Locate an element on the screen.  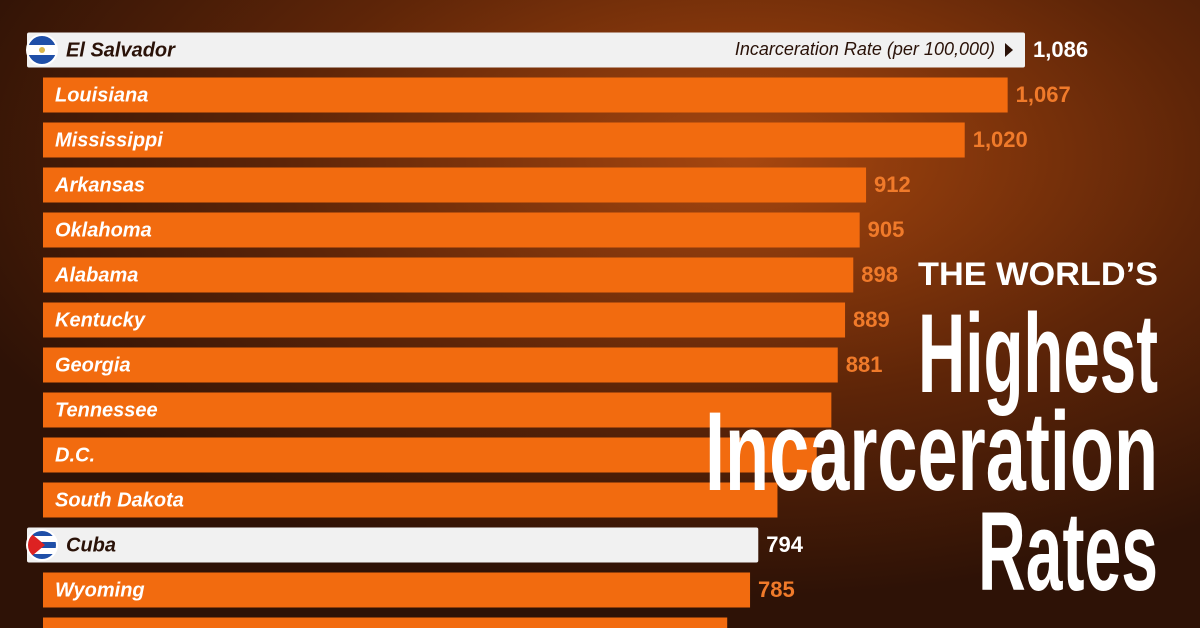
category-label: Oklahoma is located at coordinates (103, 230).